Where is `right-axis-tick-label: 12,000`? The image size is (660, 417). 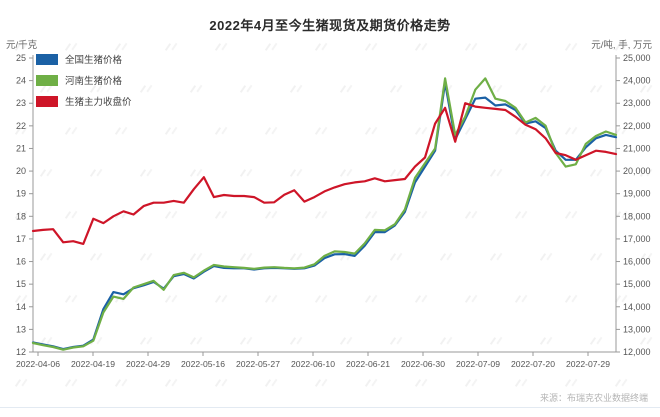 right-axis-tick-label: 12,000 is located at coordinates (637, 352).